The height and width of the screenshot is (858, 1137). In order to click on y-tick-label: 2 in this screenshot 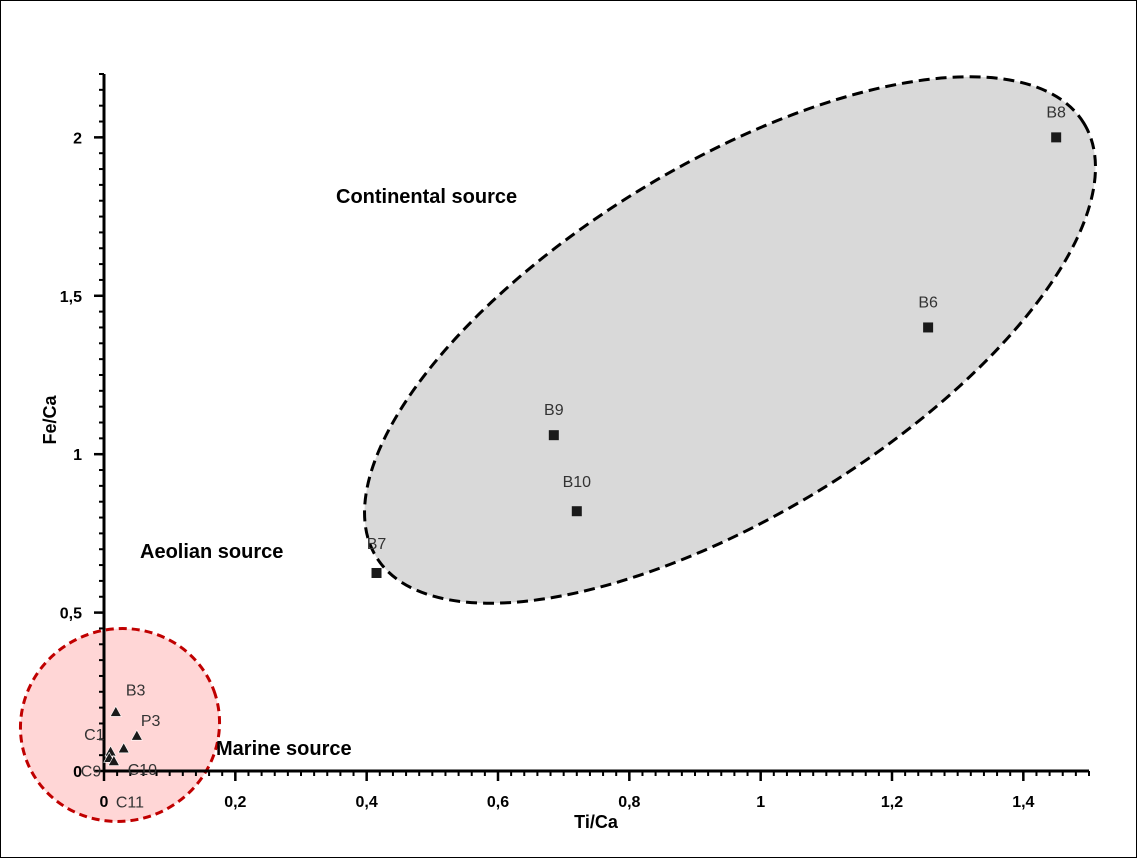, I will do `click(77, 138)`.